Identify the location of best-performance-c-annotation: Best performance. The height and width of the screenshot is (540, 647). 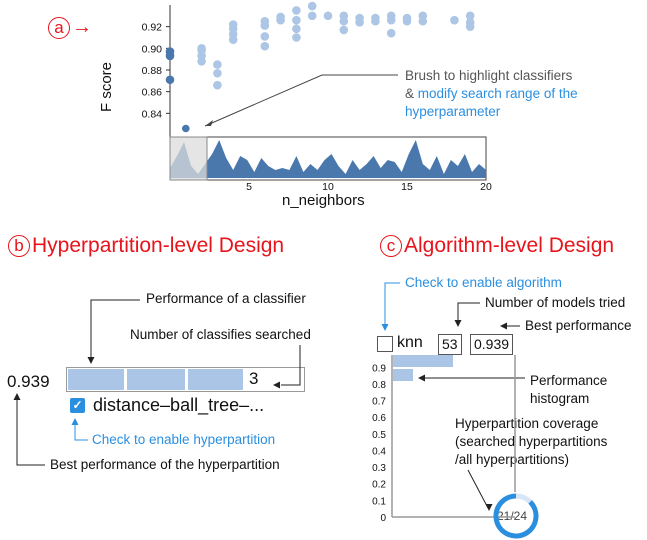
(578, 325).